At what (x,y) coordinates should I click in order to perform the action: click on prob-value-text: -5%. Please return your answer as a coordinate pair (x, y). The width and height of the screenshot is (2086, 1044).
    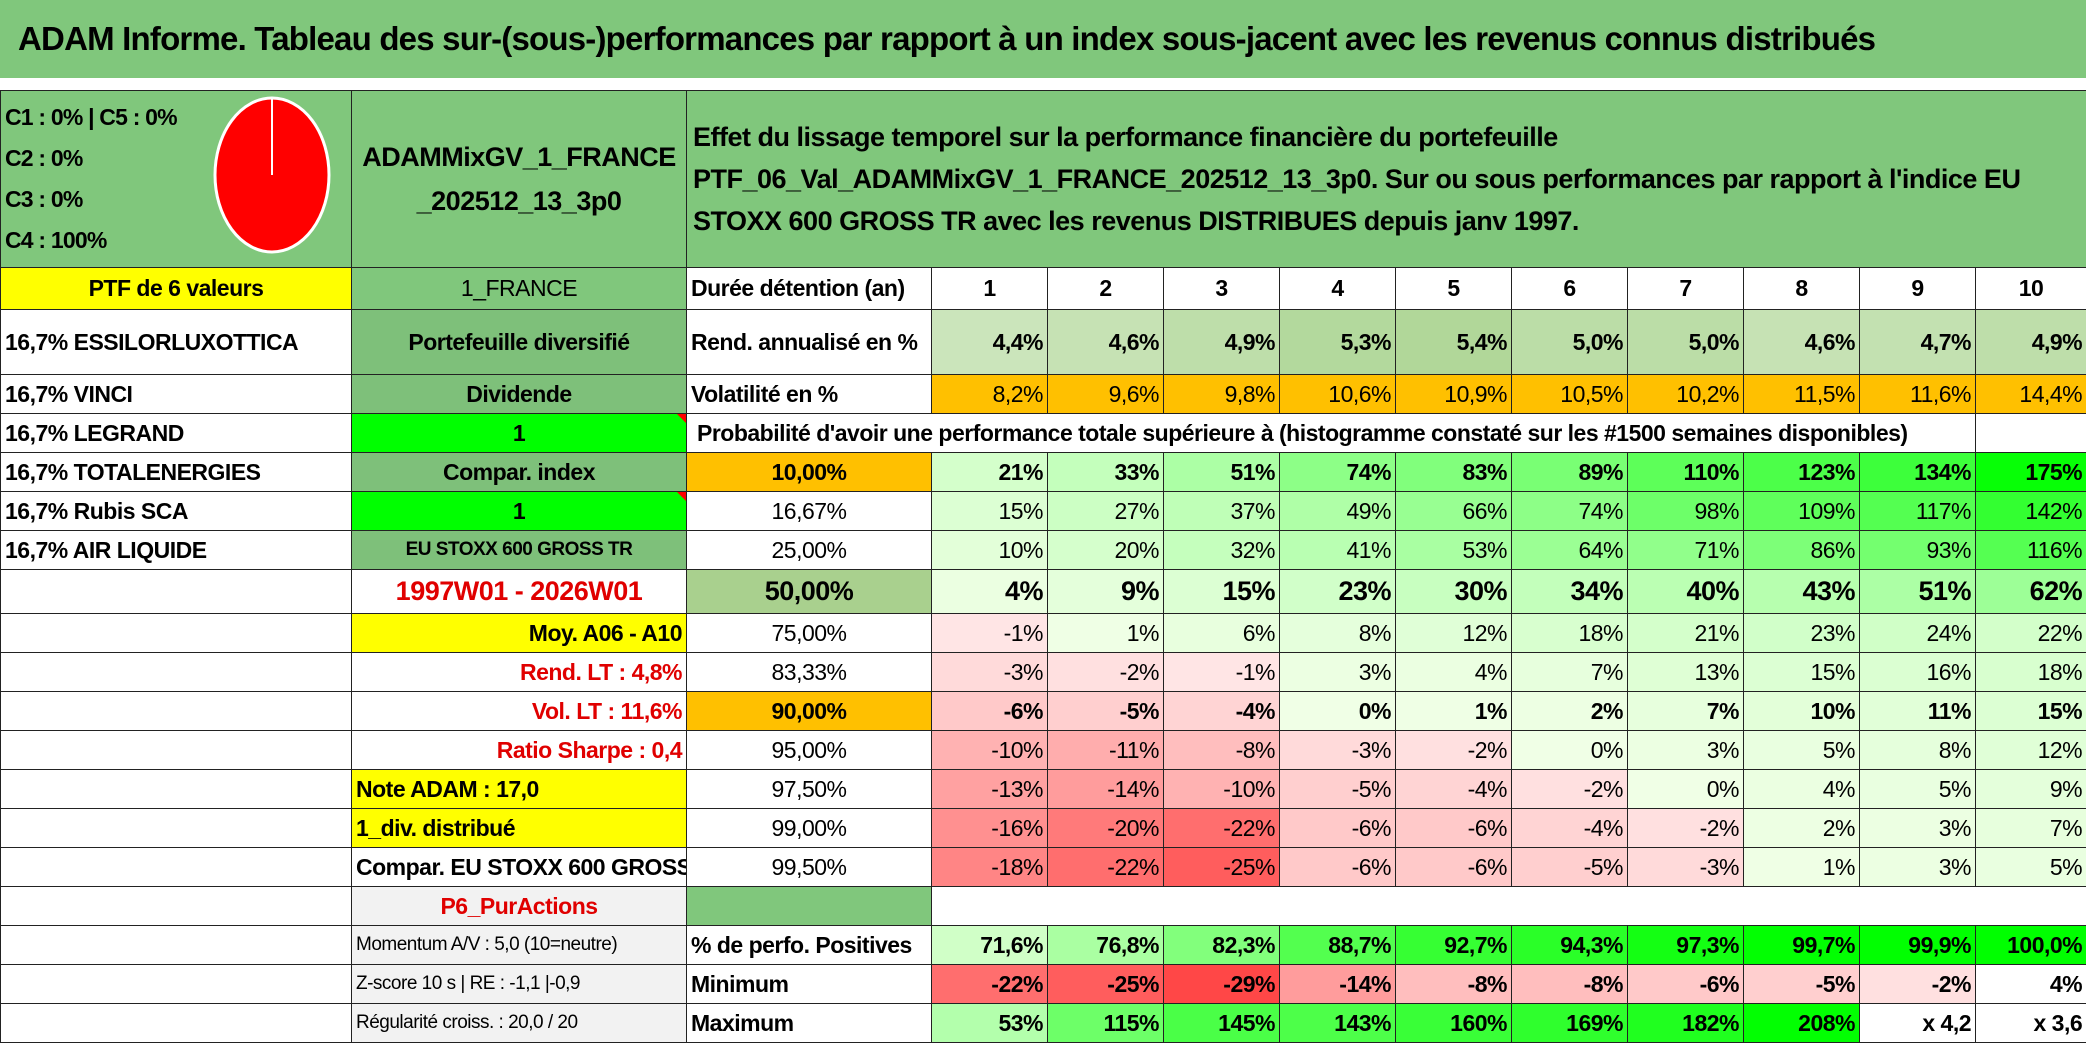
    Looking at the image, I should click on (1139, 710).